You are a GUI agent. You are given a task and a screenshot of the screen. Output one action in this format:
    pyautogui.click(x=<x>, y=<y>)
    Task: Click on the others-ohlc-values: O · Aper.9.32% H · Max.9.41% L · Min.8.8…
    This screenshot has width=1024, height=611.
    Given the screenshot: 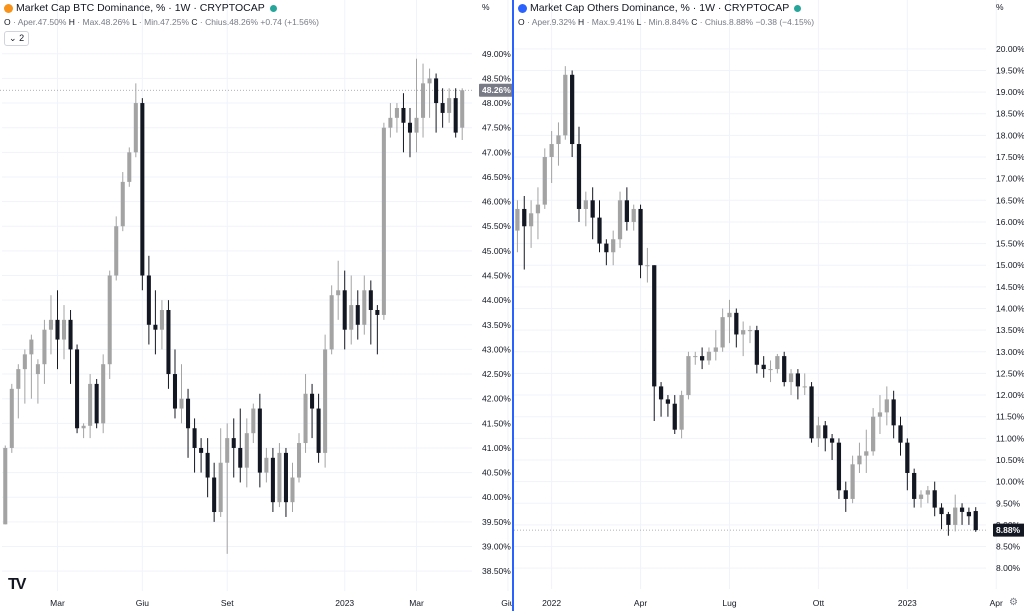 What is the action you would take?
    pyautogui.click(x=666, y=22)
    